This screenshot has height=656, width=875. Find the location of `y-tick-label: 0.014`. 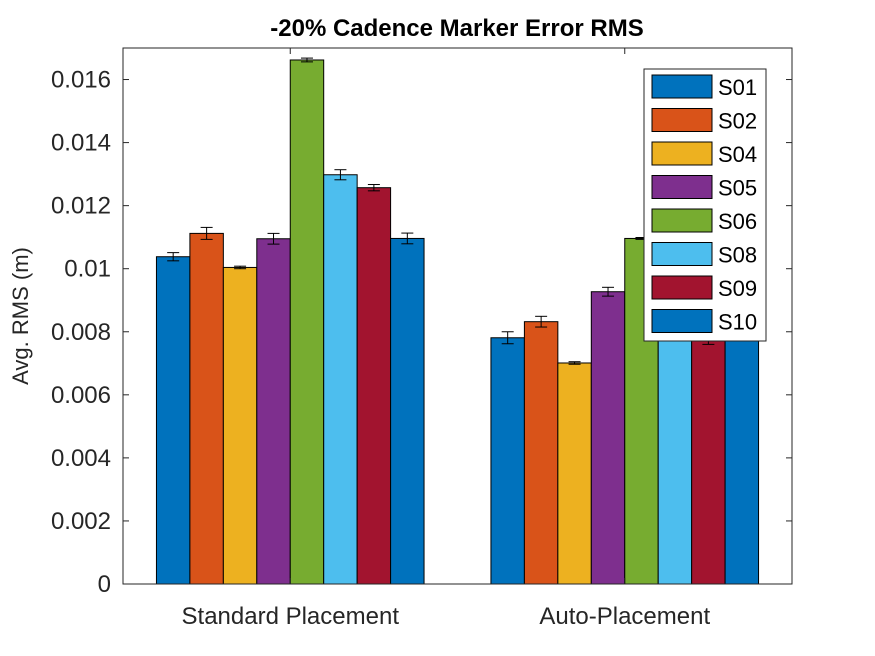

y-tick-label: 0.014 is located at coordinates (81, 143).